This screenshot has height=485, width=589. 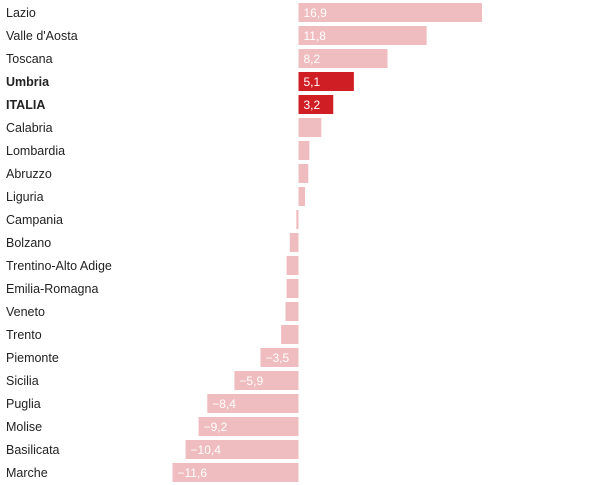 I want to click on category-label-piemonte: Piemonte, so click(x=32, y=358).